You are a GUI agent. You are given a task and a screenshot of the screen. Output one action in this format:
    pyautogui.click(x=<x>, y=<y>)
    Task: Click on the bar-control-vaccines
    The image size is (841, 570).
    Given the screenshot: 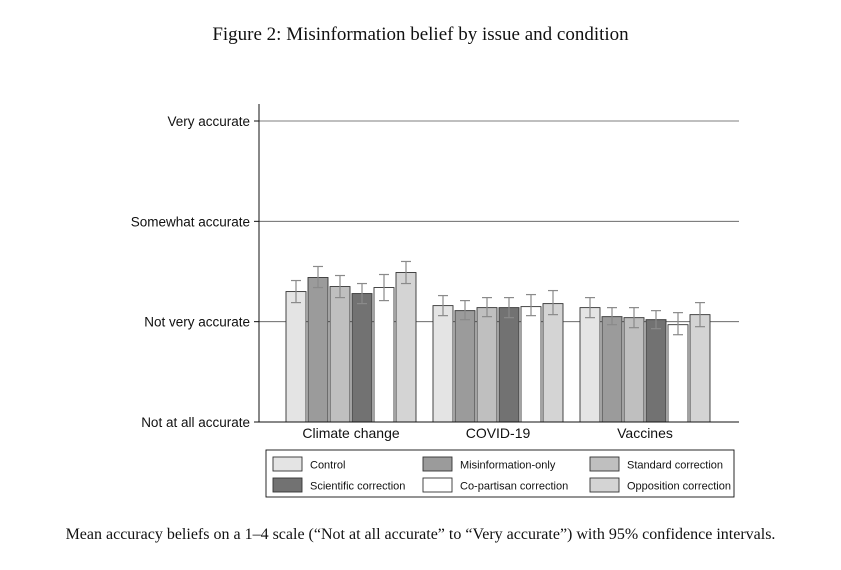 What is the action you would take?
    pyautogui.click(x=590, y=365)
    